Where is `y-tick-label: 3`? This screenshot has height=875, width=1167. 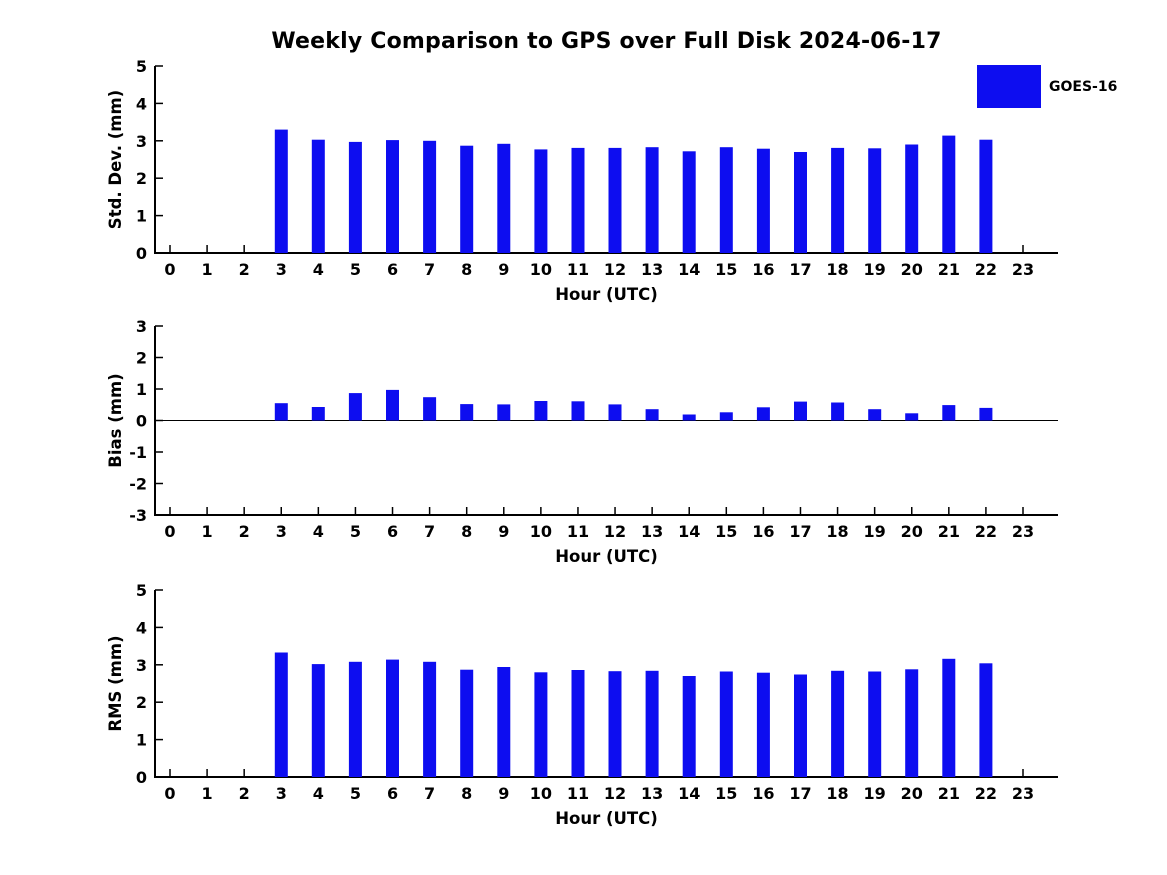
y-tick-label: 3 is located at coordinates (141, 141).